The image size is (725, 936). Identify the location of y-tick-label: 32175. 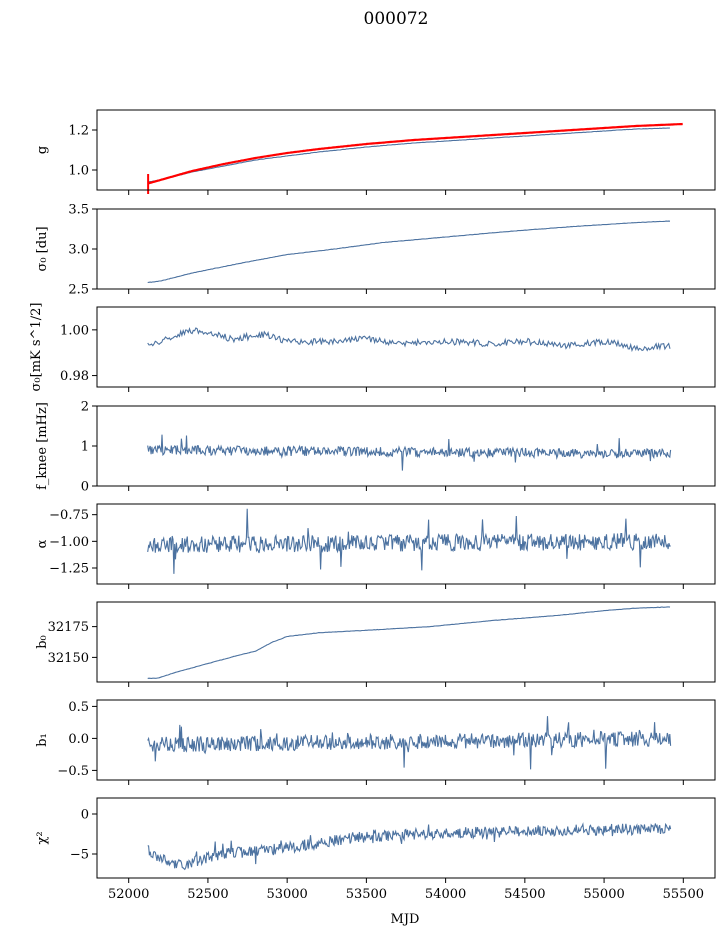
(68, 627).